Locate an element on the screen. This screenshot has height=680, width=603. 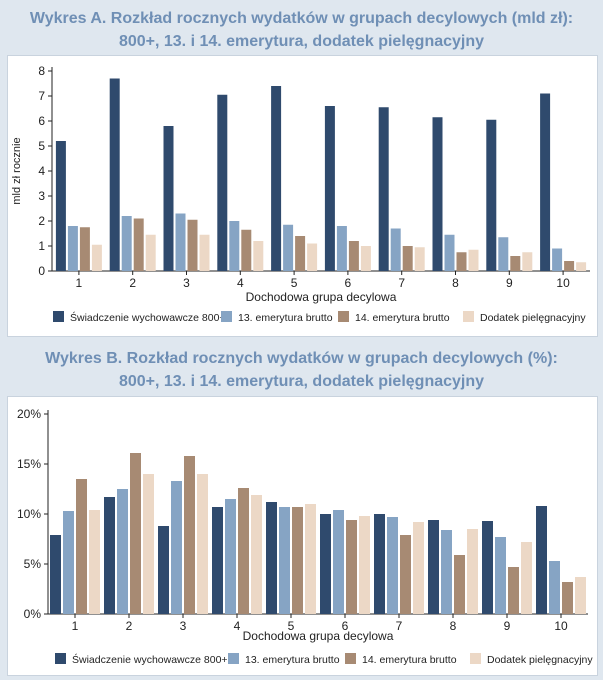
y-tick-label: 3 is located at coordinates (41, 196).